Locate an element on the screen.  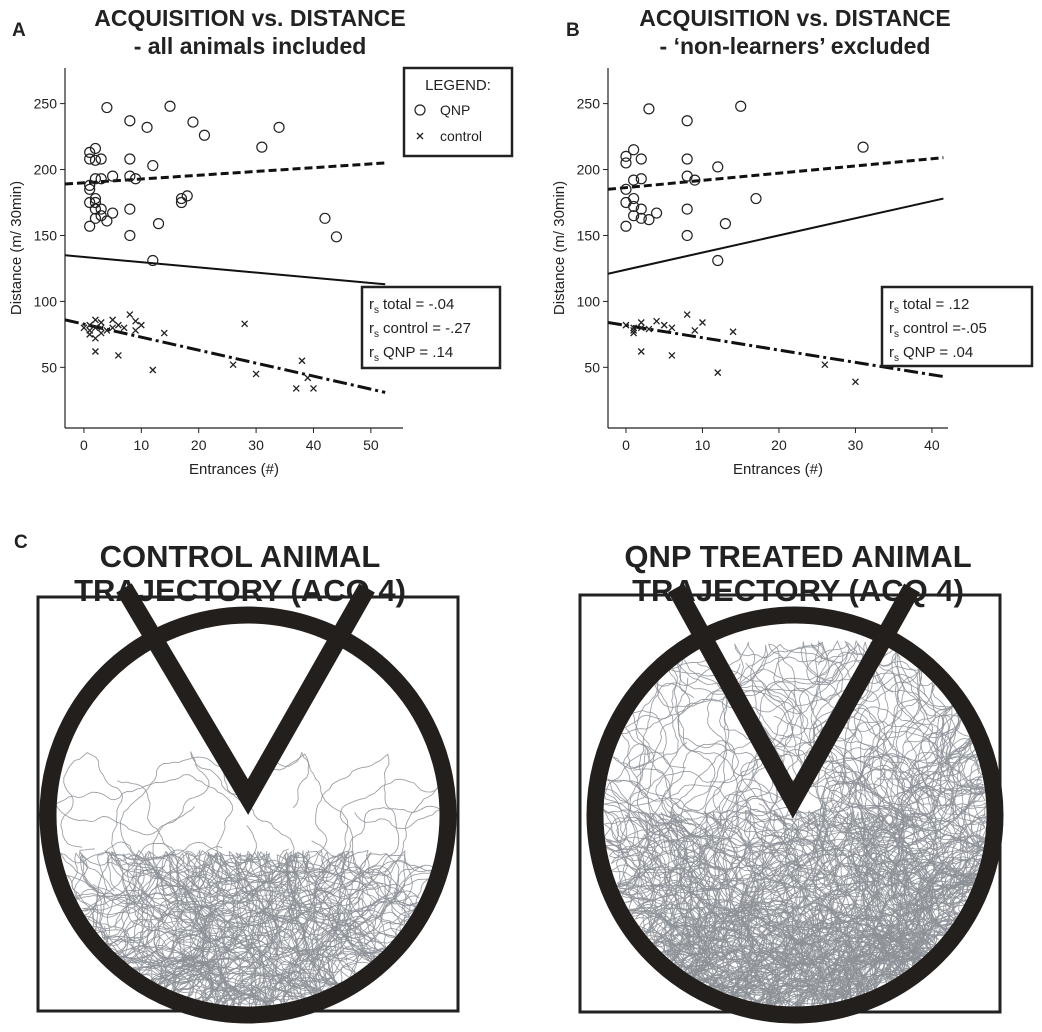
annotation: rs total = .12 is located at coordinates (929, 306).